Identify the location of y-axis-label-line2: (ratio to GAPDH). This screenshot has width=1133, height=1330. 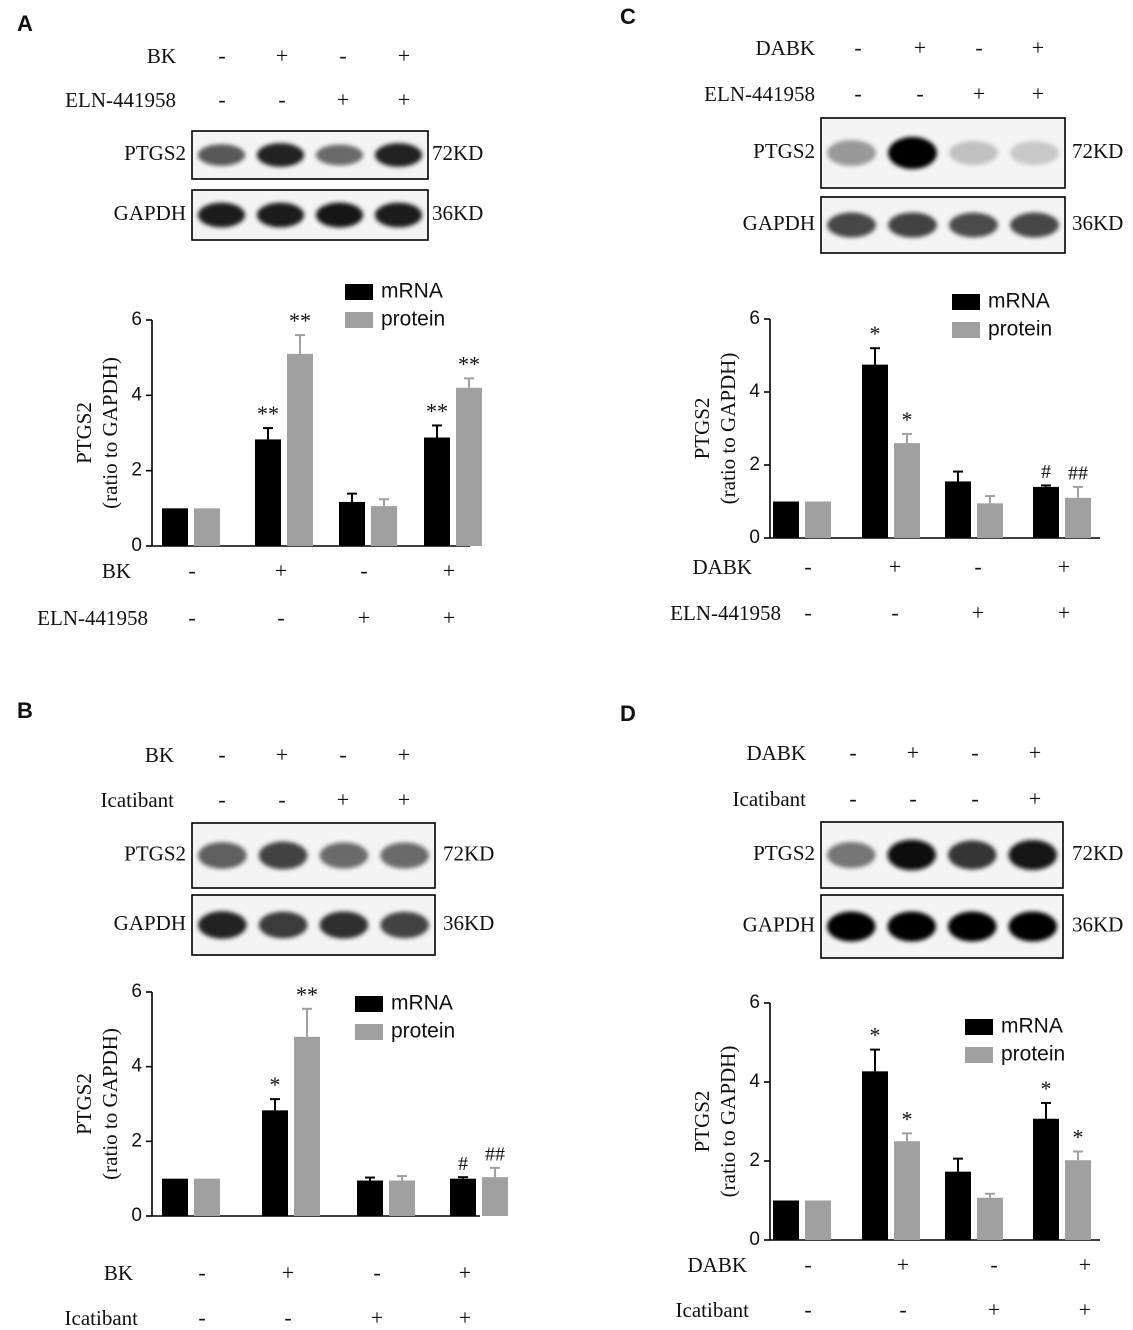
(728, 429).